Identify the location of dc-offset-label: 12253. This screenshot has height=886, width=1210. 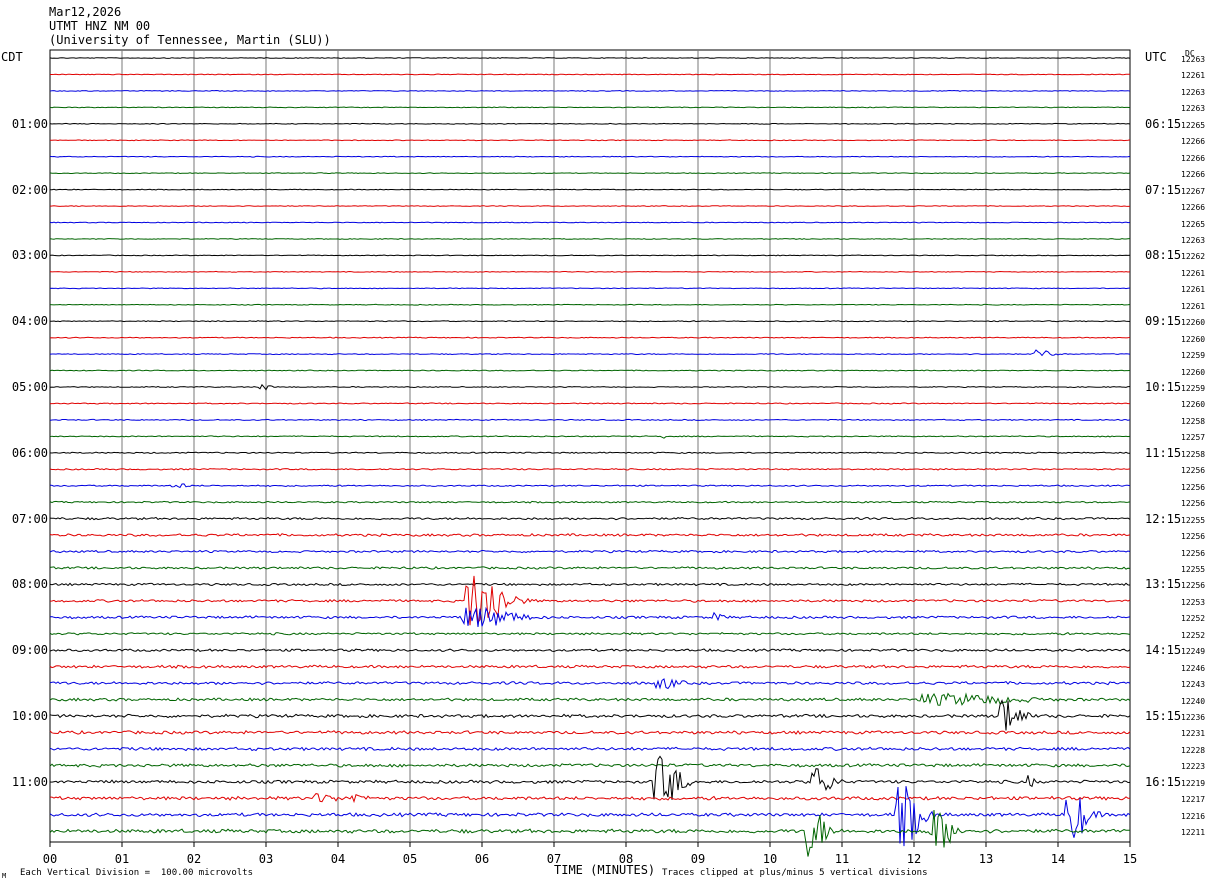
(1193, 602).